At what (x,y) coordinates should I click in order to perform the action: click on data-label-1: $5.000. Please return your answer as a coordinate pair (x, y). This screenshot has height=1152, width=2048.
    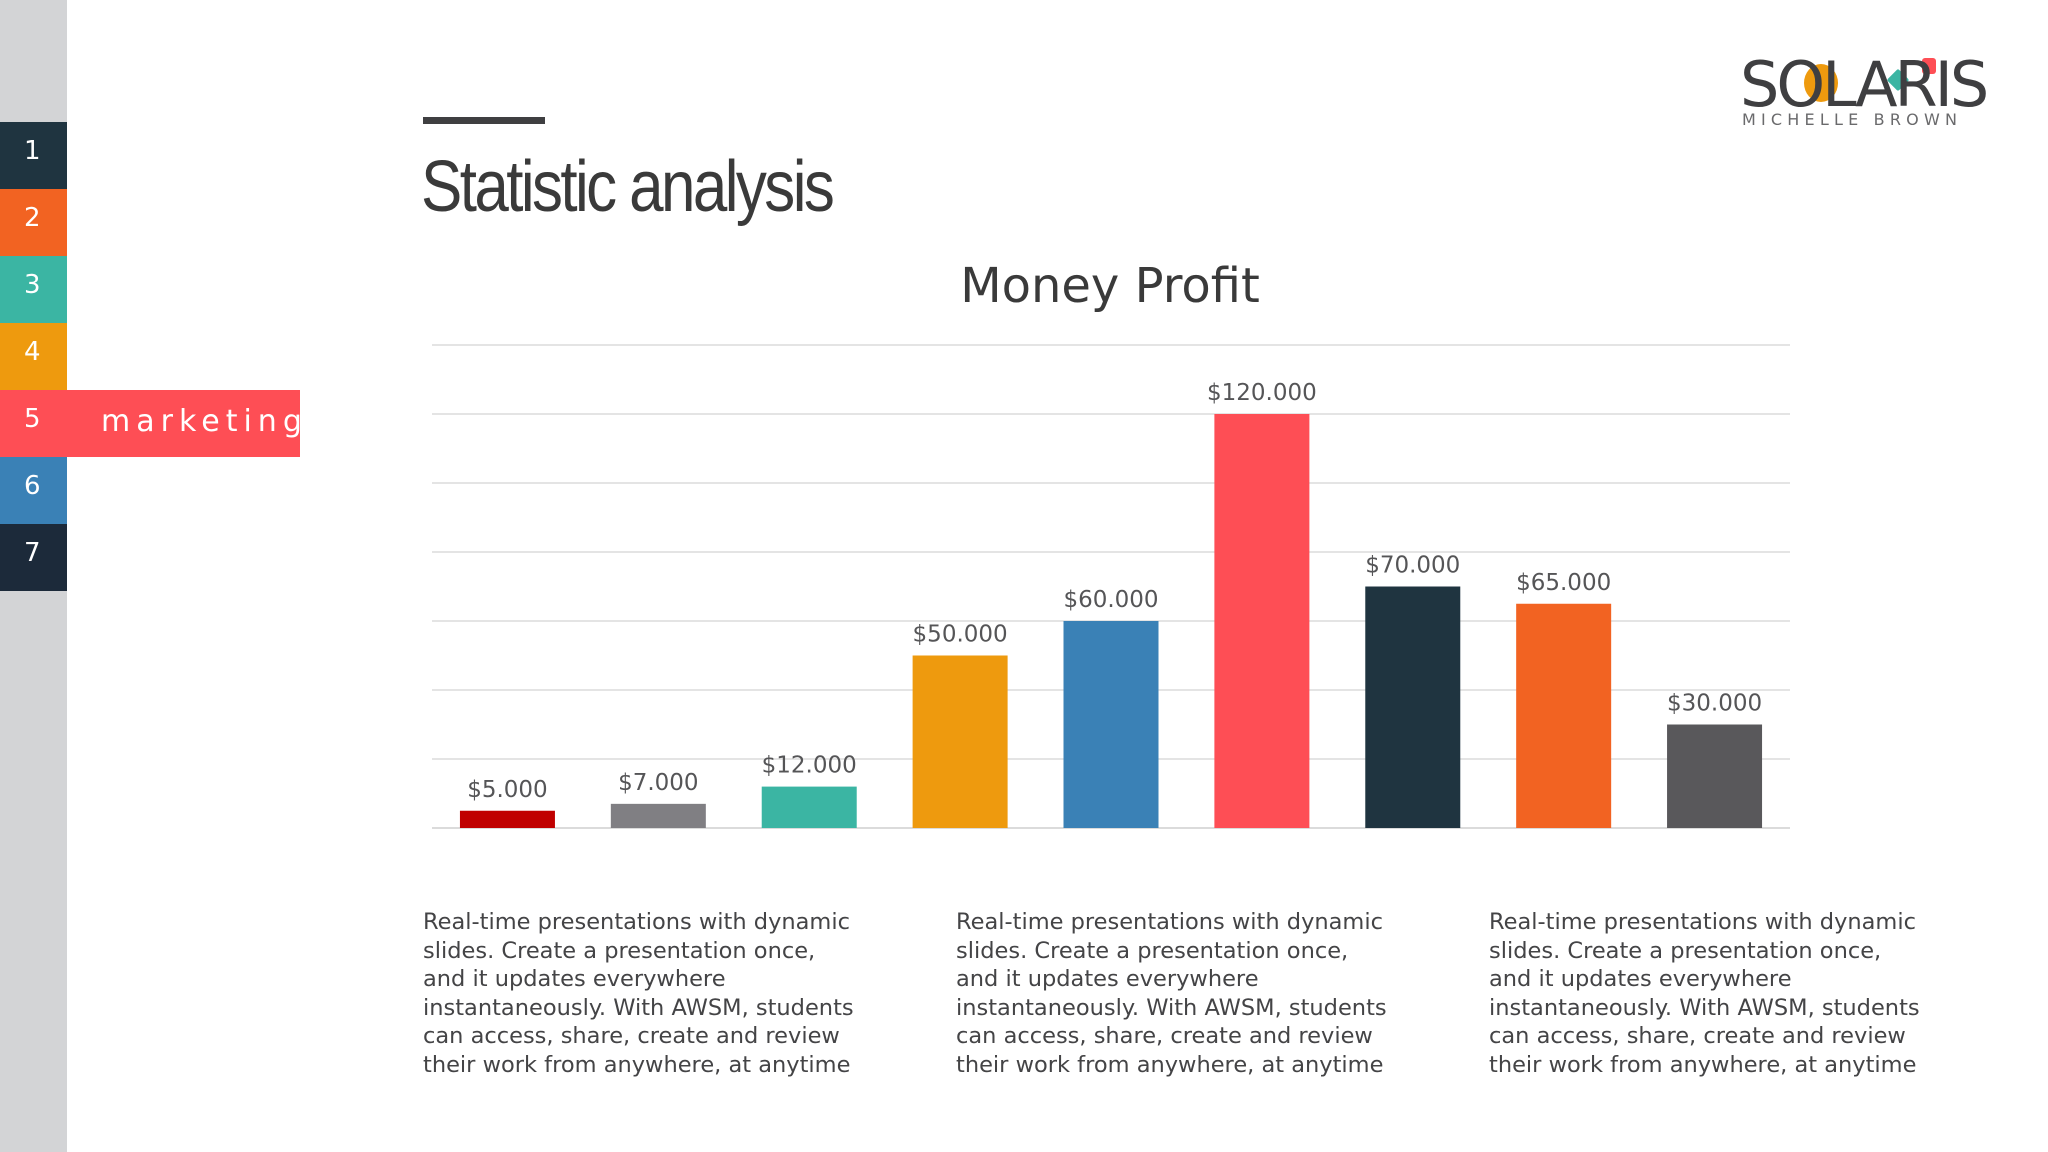
    Looking at the image, I should click on (507, 790).